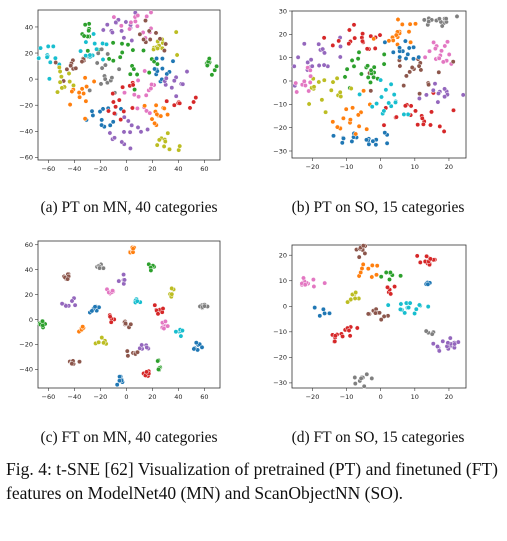 This screenshot has height=541, width=507. I want to click on y-tick-label: −30, so click(280, 151).